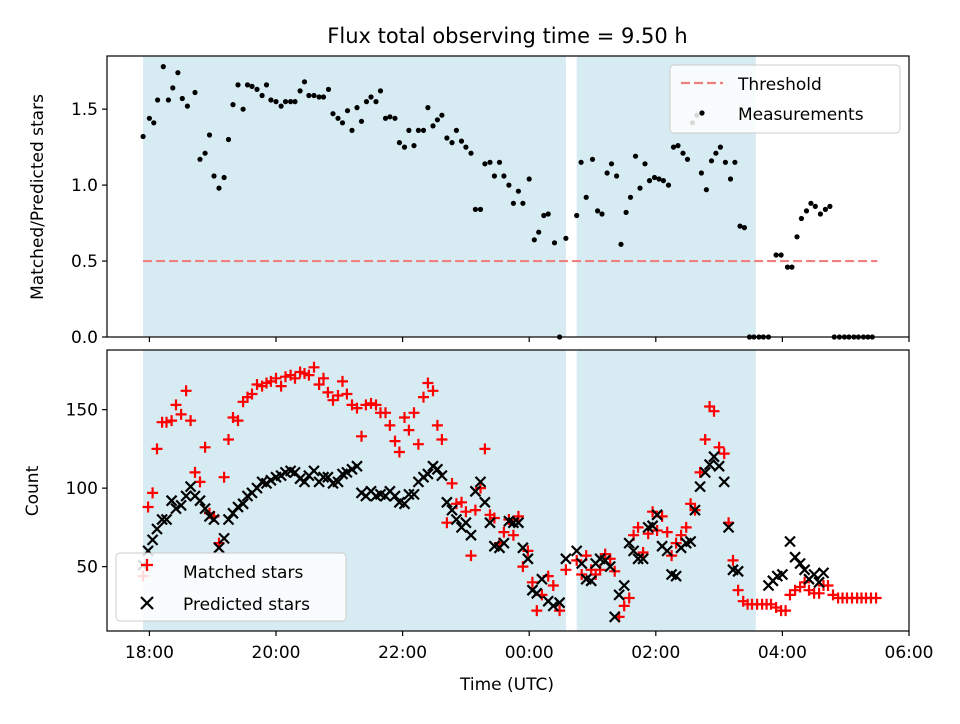 This screenshot has height=724, width=960. Describe the element at coordinates (276, 653) in the screenshot. I see `x-tick-label: 20:00` at that location.